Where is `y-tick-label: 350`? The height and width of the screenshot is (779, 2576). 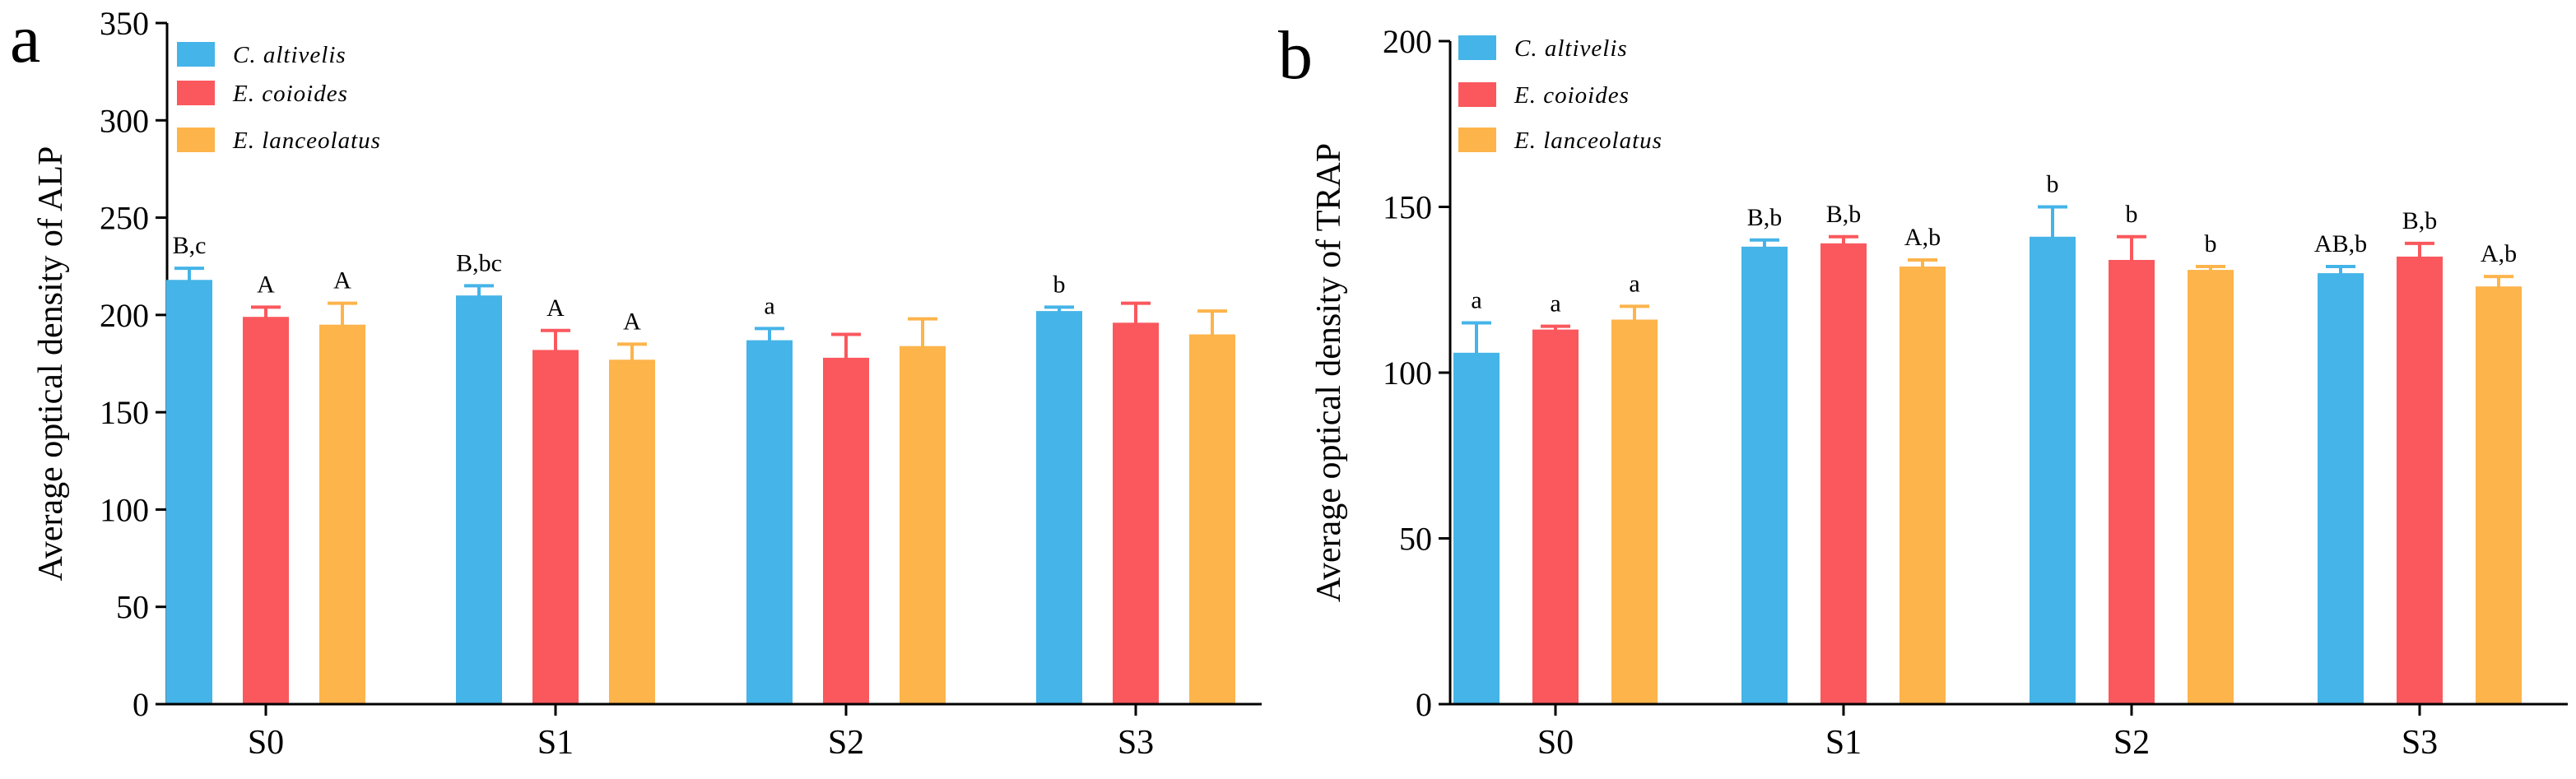 y-tick-label: 350 is located at coordinates (124, 23).